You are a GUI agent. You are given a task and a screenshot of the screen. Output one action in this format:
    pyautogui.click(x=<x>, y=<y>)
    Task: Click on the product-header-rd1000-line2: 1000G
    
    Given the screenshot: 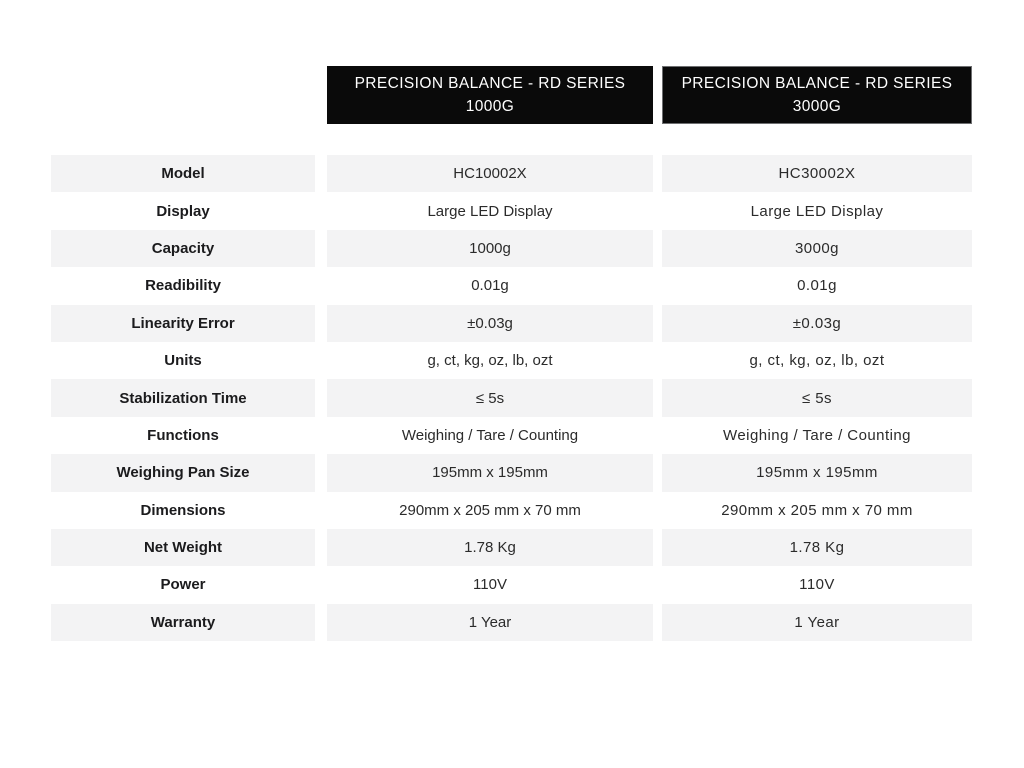 What is the action you would take?
    pyautogui.click(x=490, y=106)
    